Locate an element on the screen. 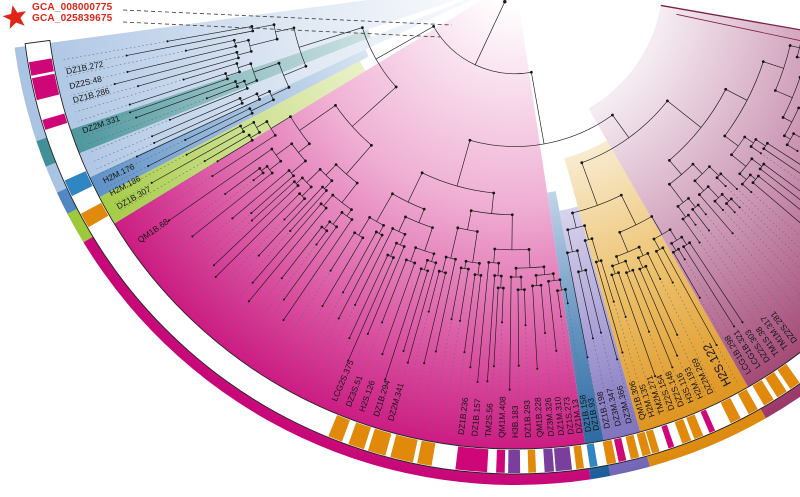 Image resolution: width=800 pixels, height=497 pixels. accession-labels: GCA_008000775 GCA_025839675 is located at coordinates (72, 13).